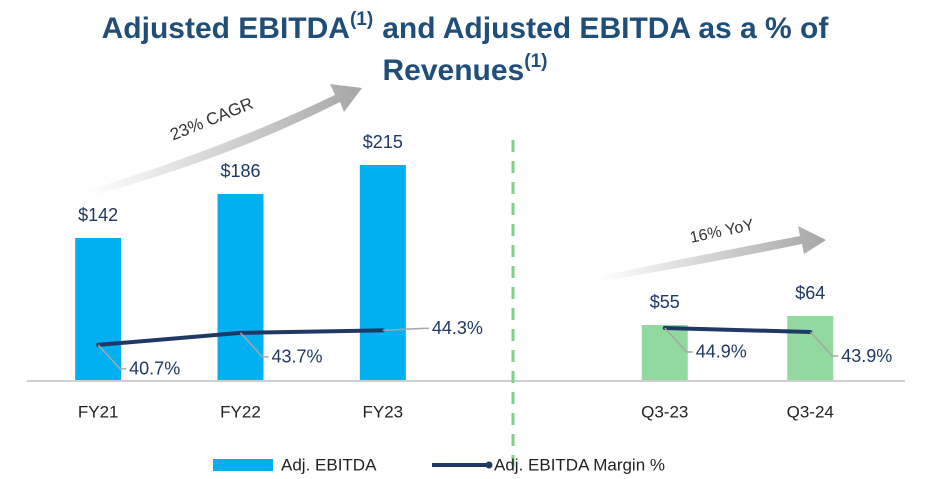 This screenshot has width=931, height=479. I want to click on x-tick-label: FY22, so click(240, 411).